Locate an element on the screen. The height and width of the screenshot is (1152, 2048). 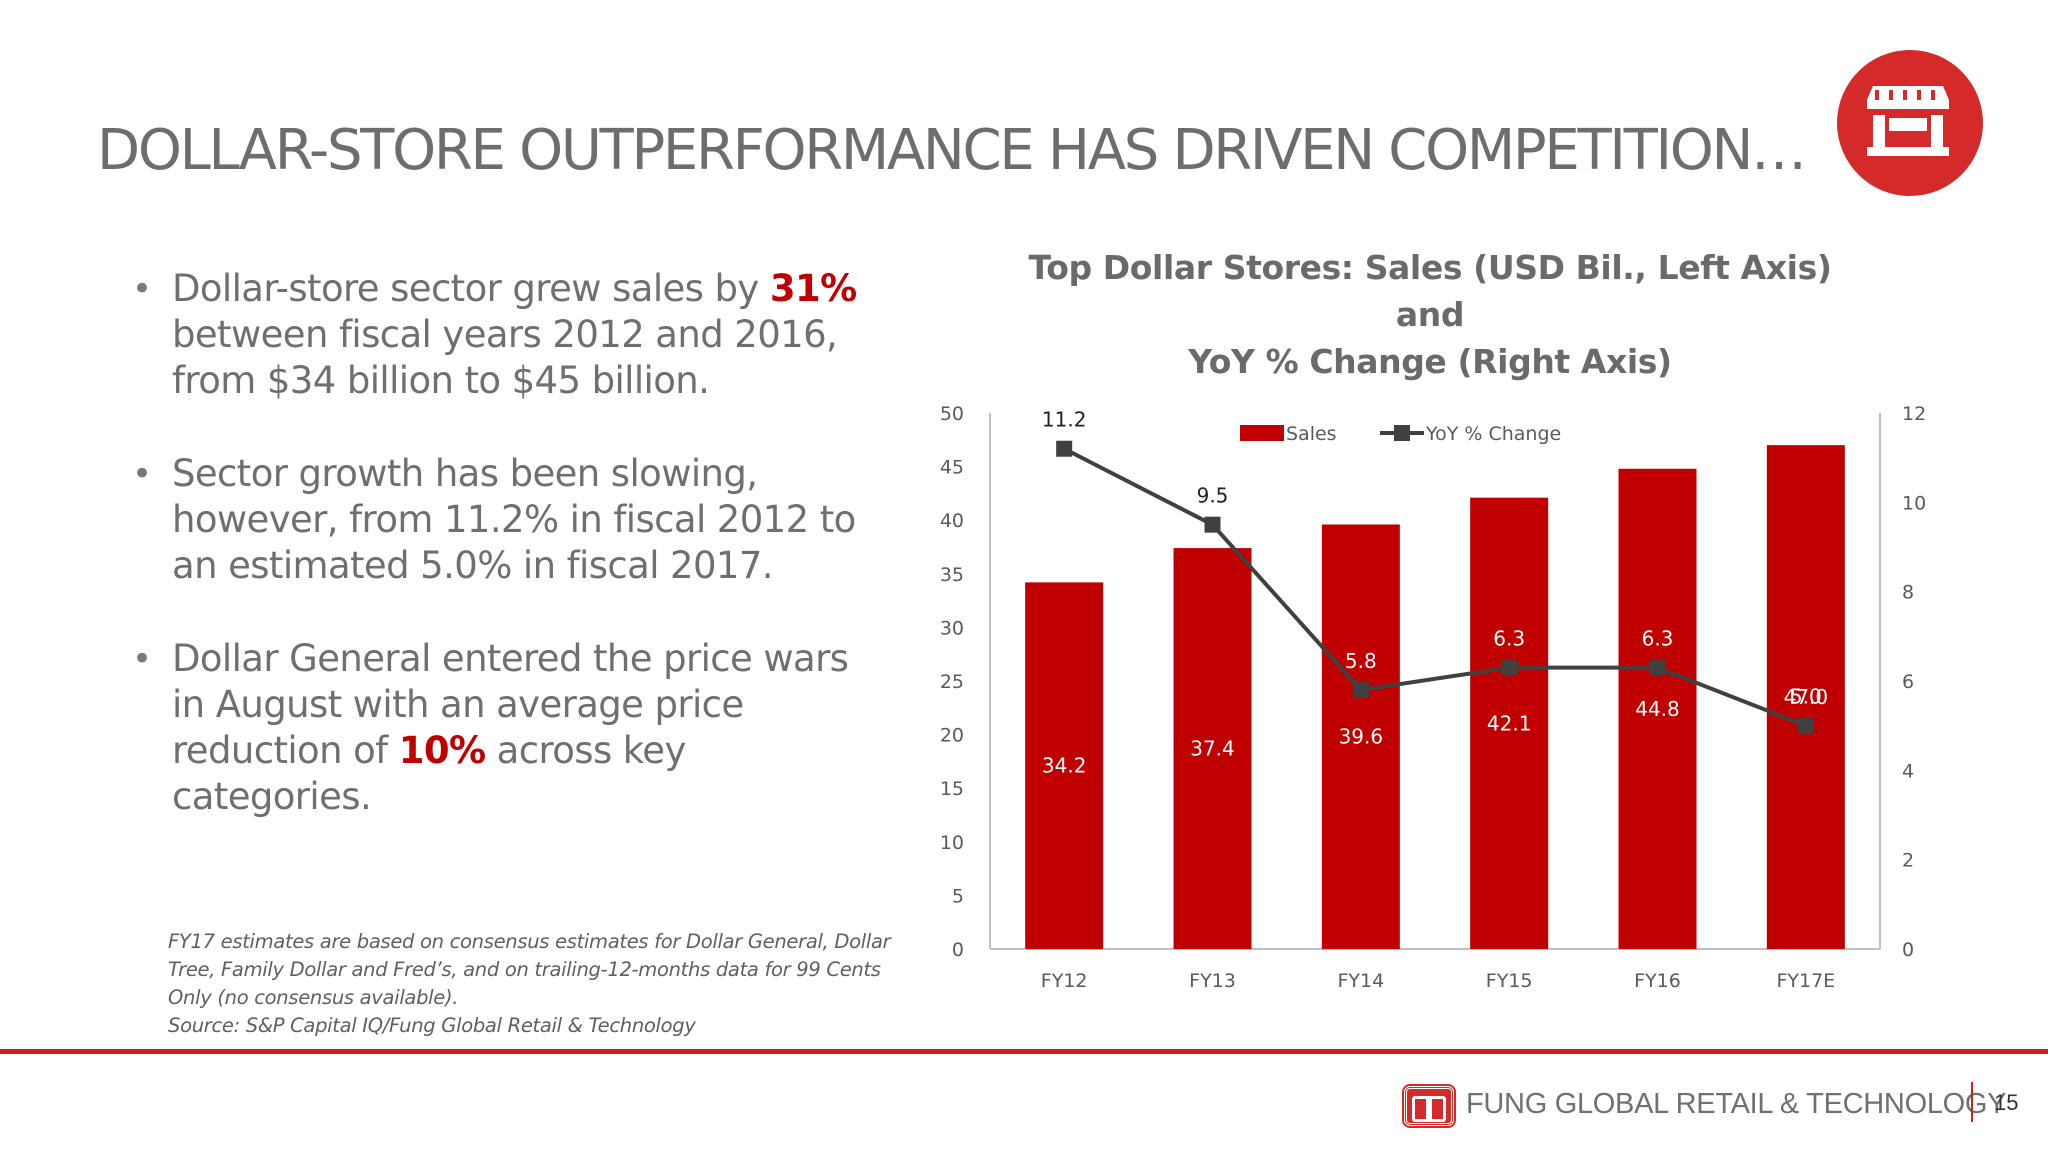
footer-rule is located at coordinates (1024, 1051).